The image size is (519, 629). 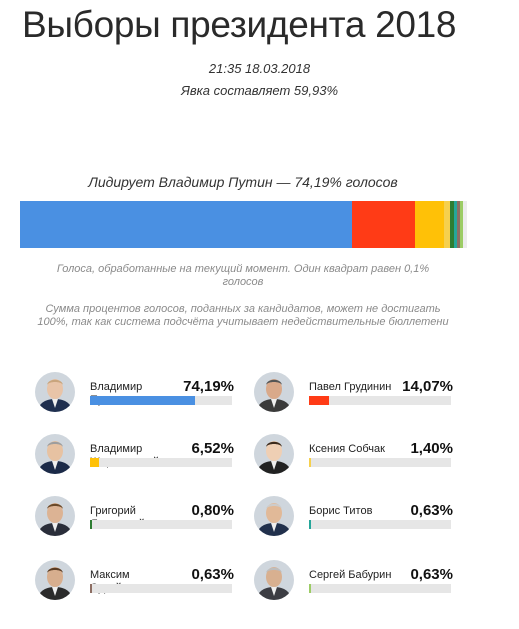 What do you see at coordinates (327, 449) in the screenshot?
I see `candidate-first-name: Ксения` at bounding box center [327, 449].